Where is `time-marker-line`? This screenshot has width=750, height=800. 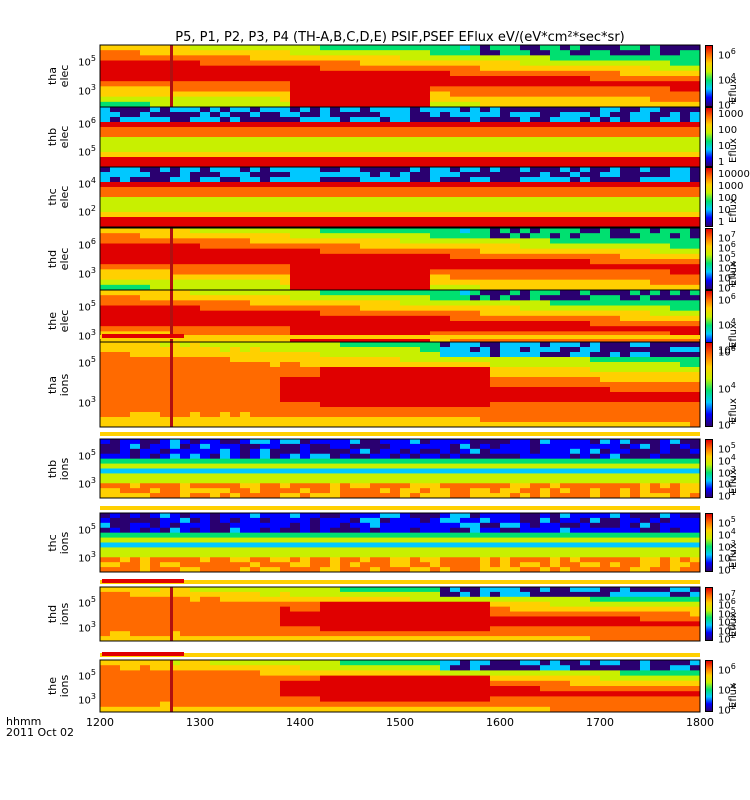 time-marker-line is located at coordinates (171, 76).